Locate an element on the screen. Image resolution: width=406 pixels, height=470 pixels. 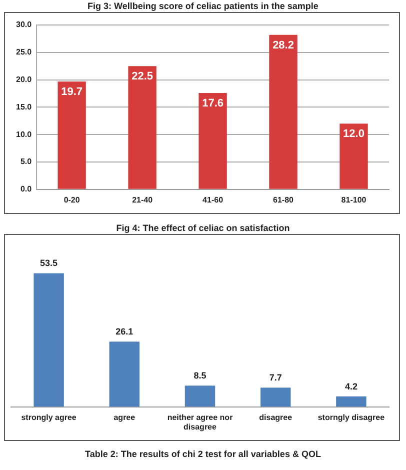
x-tick-label: 21-40 is located at coordinates (143, 199).